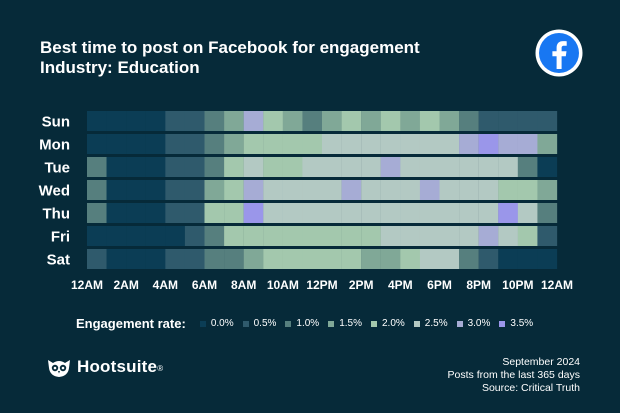 This screenshot has height=413, width=620. Describe the element at coordinates (204, 285) in the screenshot. I see `x-tick-label: 6AM` at that location.